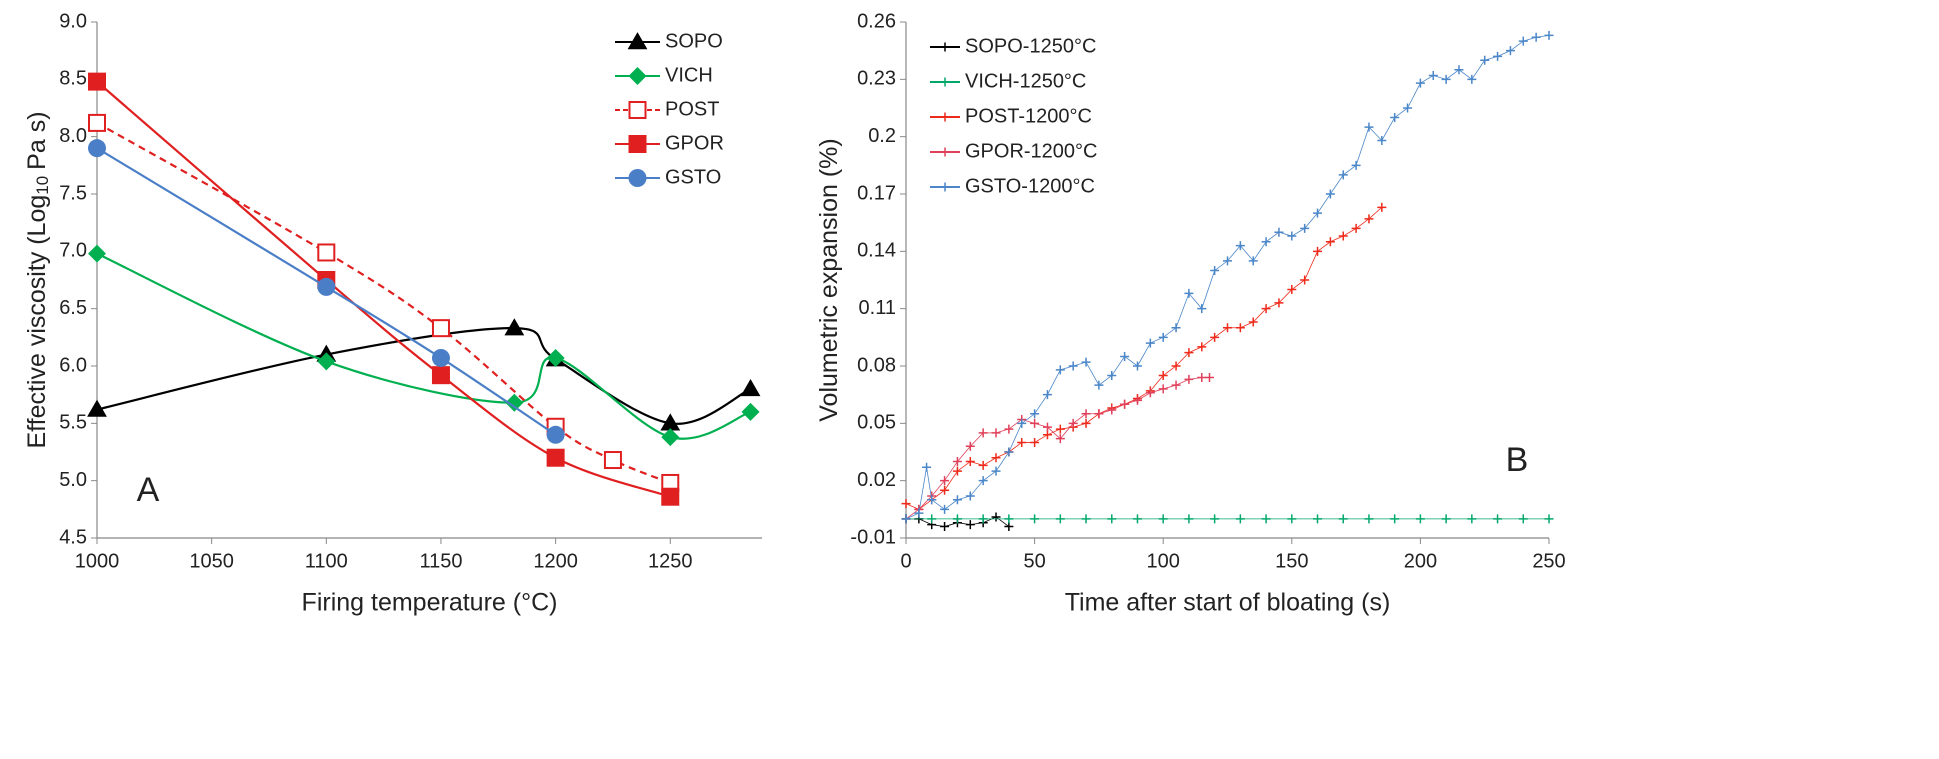 The image size is (1939, 759). What do you see at coordinates (38, 279) in the screenshot?
I see `y-axis-title: Effective viscosity (Log10 Pa s)` at bounding box center [38, 279].